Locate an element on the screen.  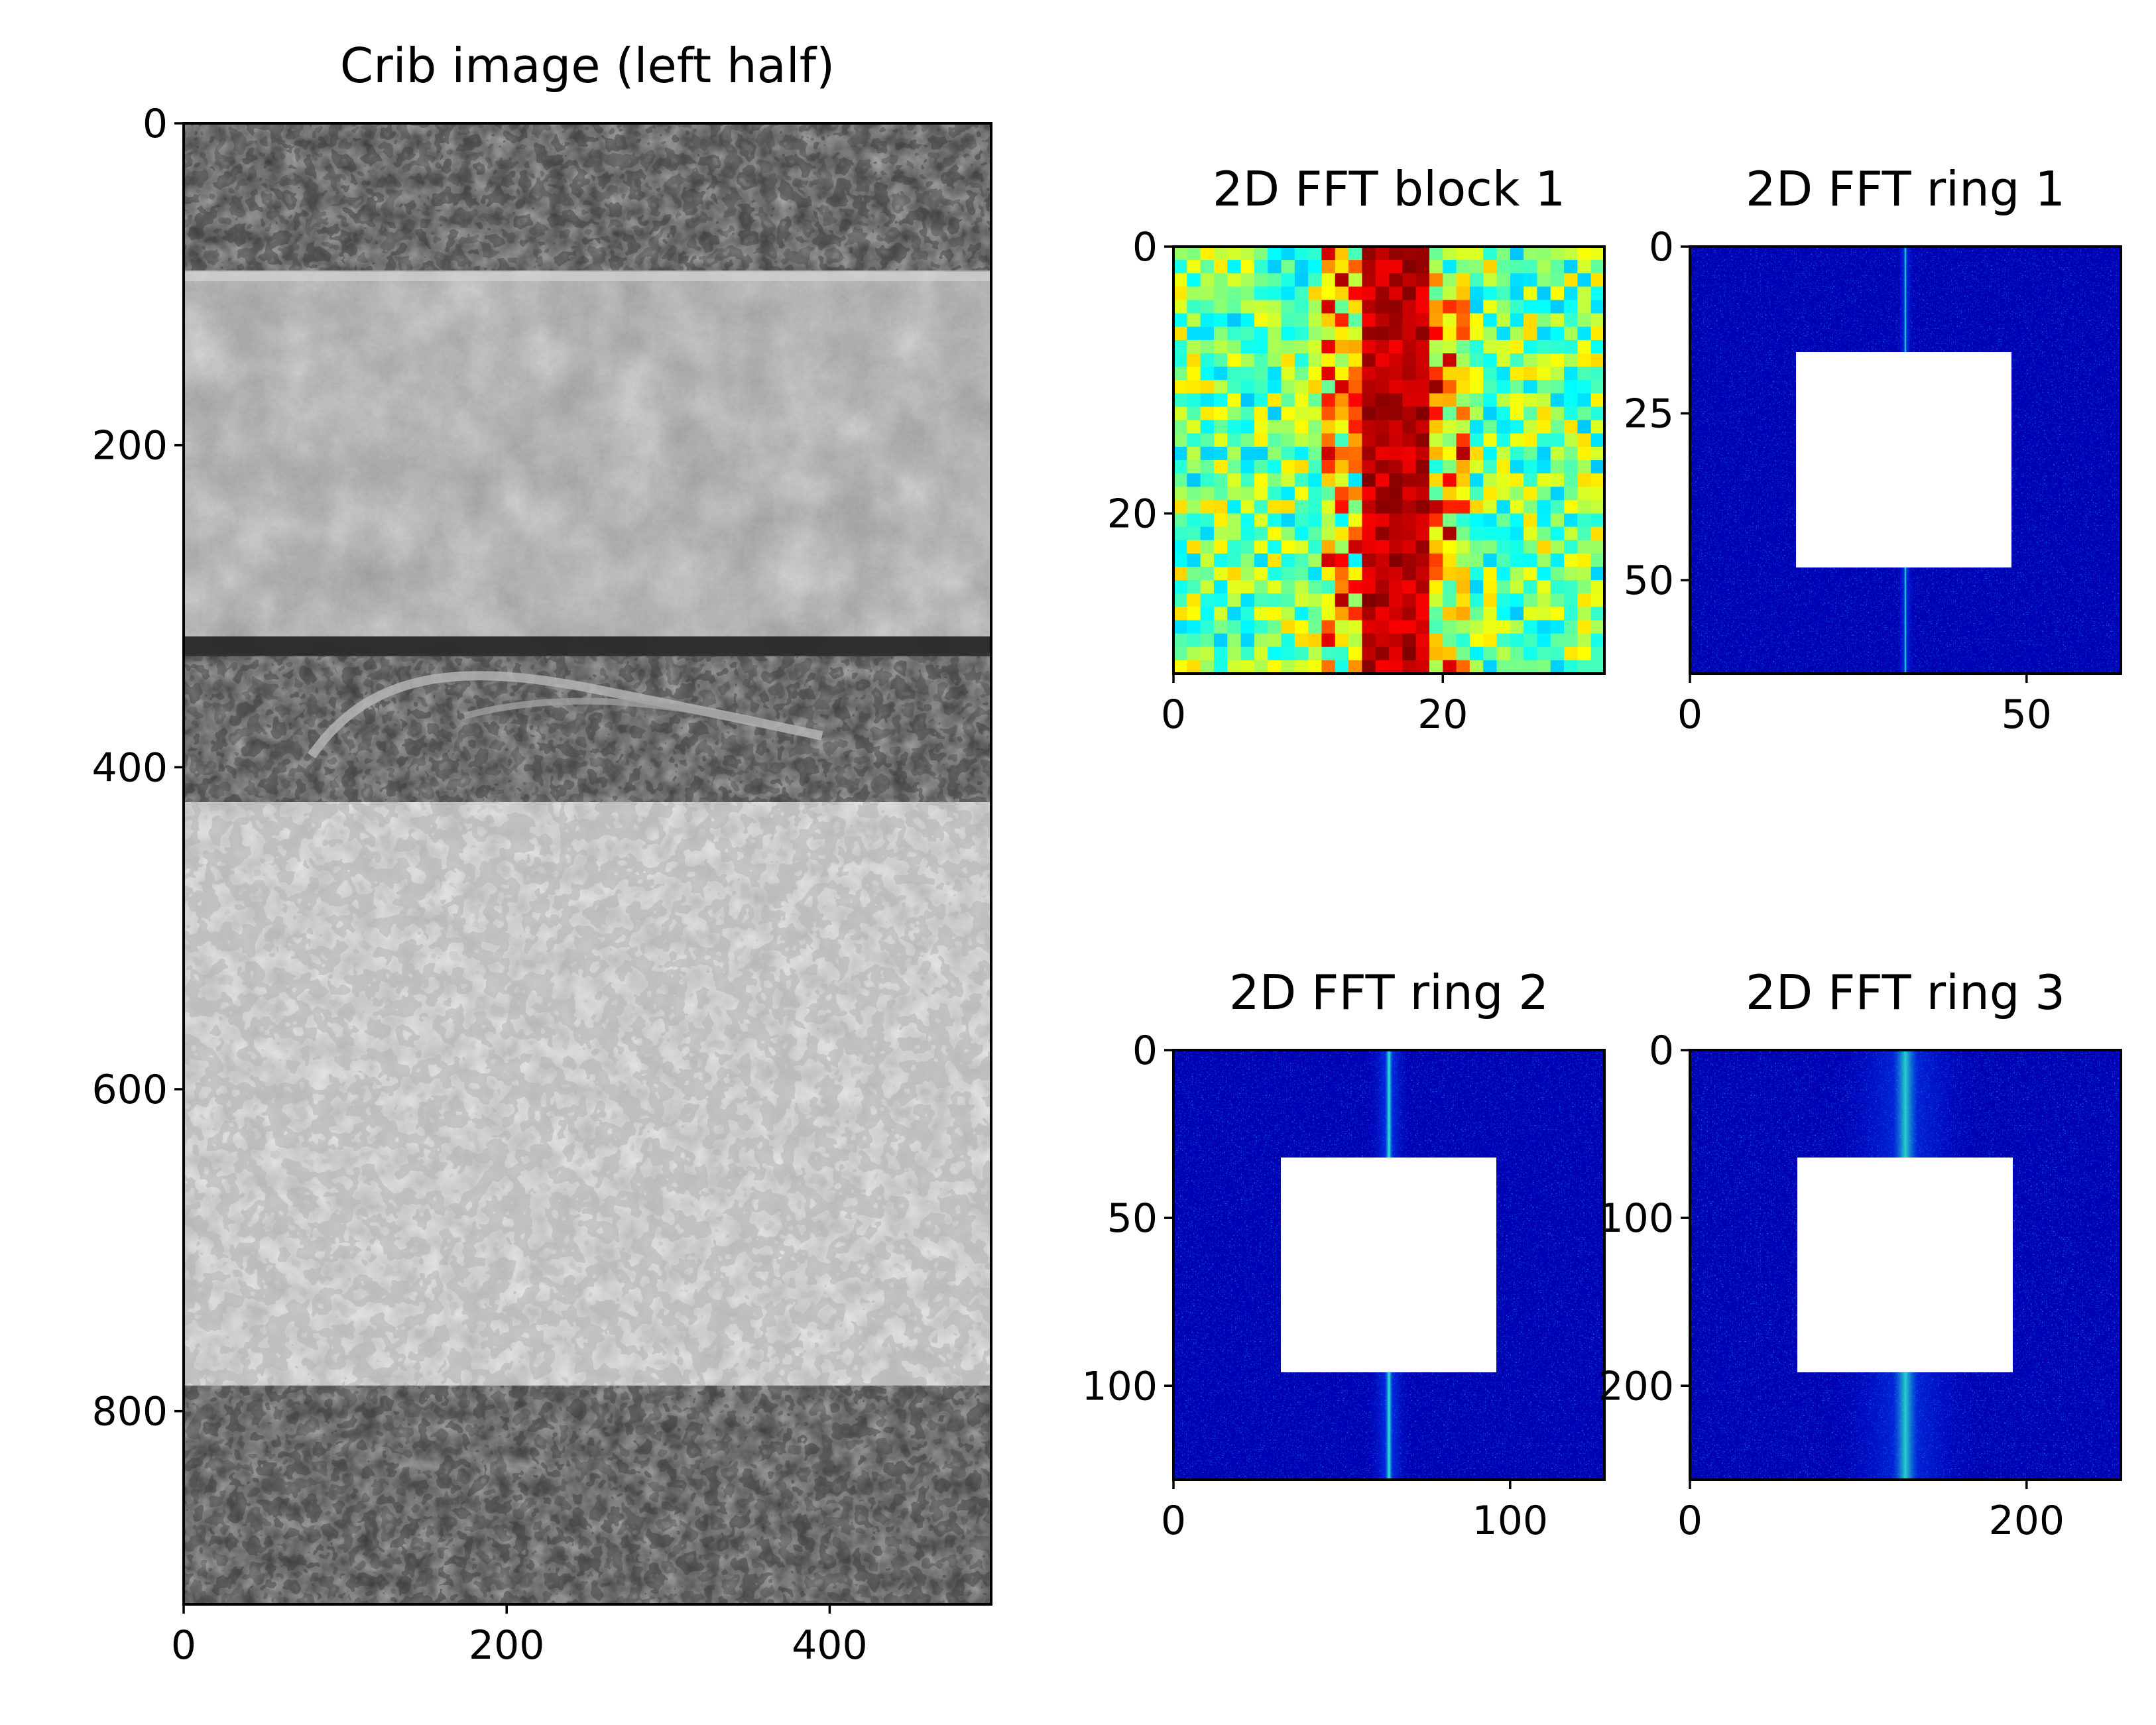
crib-image-xtick-label: 0 is located at coordinates (183, 1645).